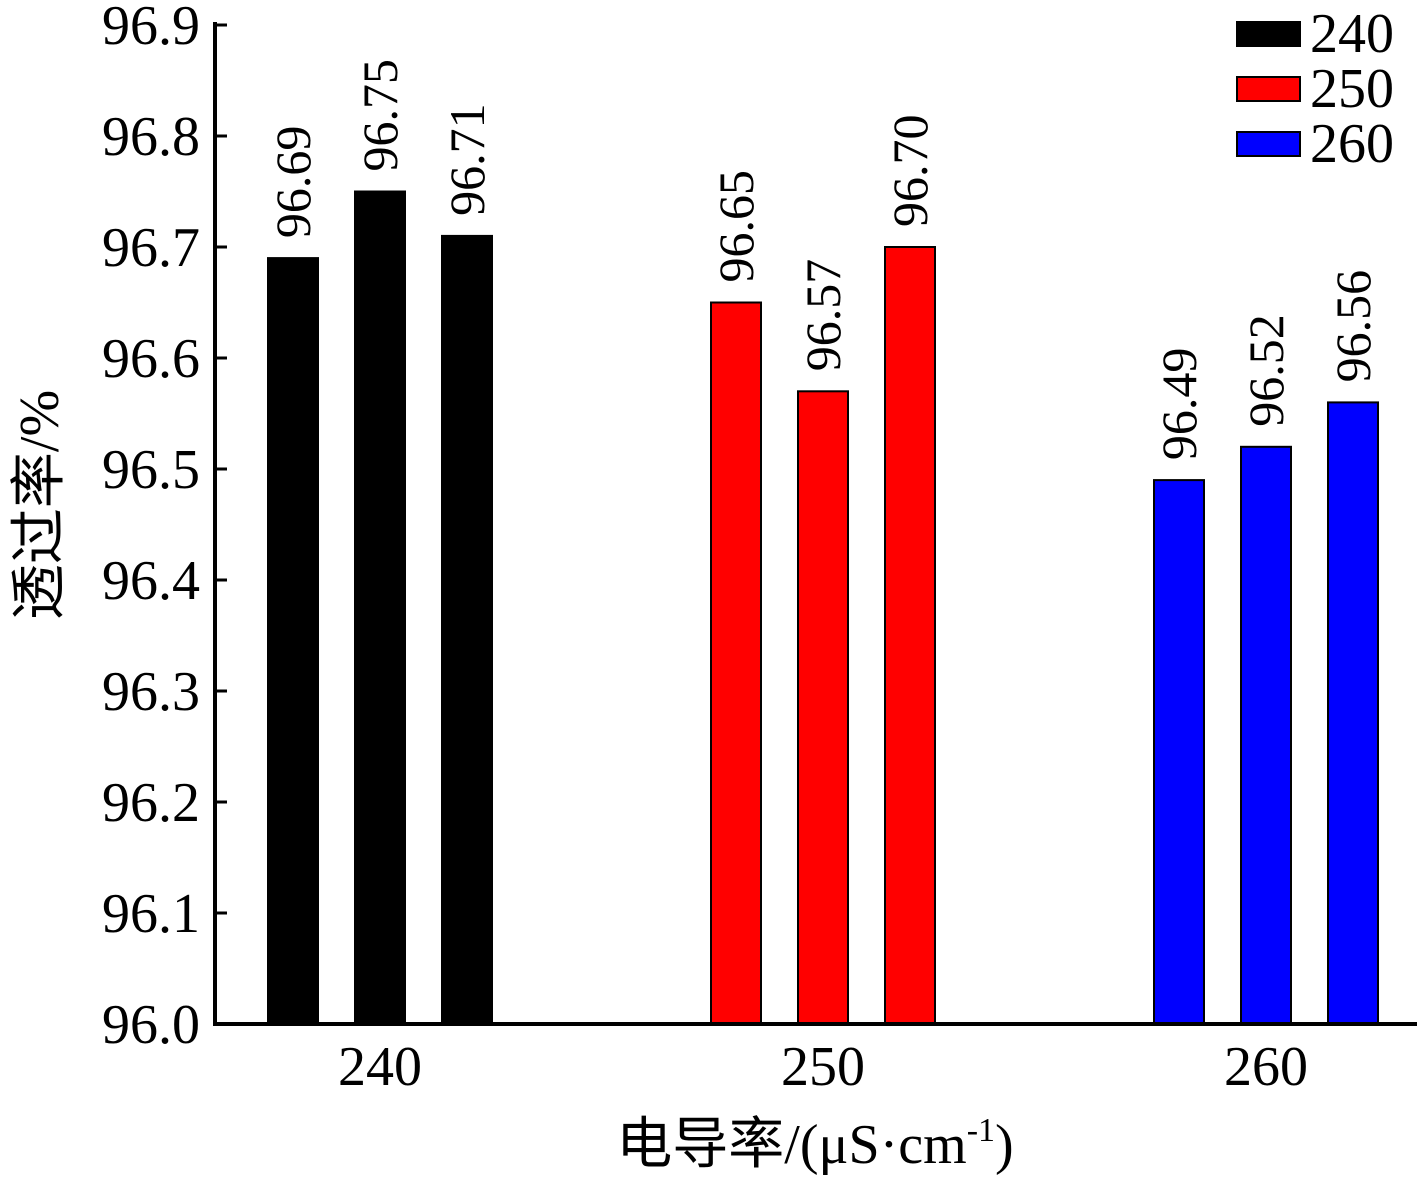 The height and width of the screenshot is (1181, 1417). What do you see at coordinates (910, 171) in the screenshot?
I see `bar-value-label: 96.70` at bounding box center [910, 171].